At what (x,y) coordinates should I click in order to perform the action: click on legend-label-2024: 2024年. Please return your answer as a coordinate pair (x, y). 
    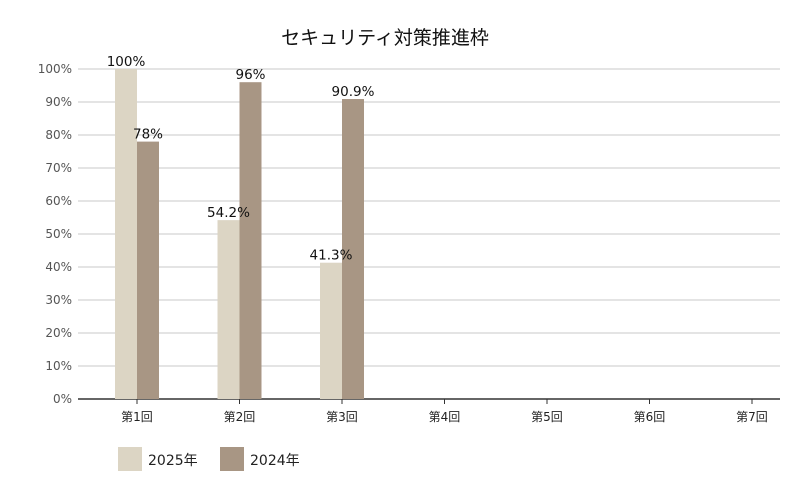
    Looking at the image, I should click on (275, 461).